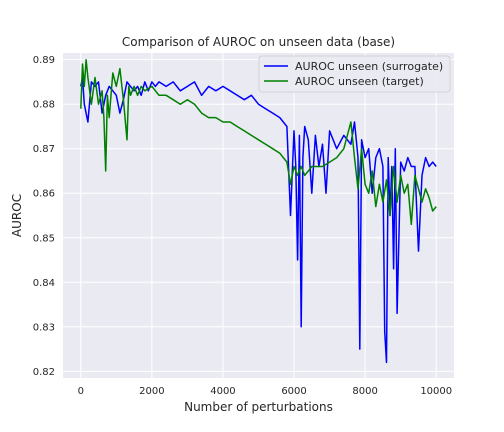 The height and width of the screenshot is (432, 504). I want to click on y-tick-label: 0.85, so click(44, 238).